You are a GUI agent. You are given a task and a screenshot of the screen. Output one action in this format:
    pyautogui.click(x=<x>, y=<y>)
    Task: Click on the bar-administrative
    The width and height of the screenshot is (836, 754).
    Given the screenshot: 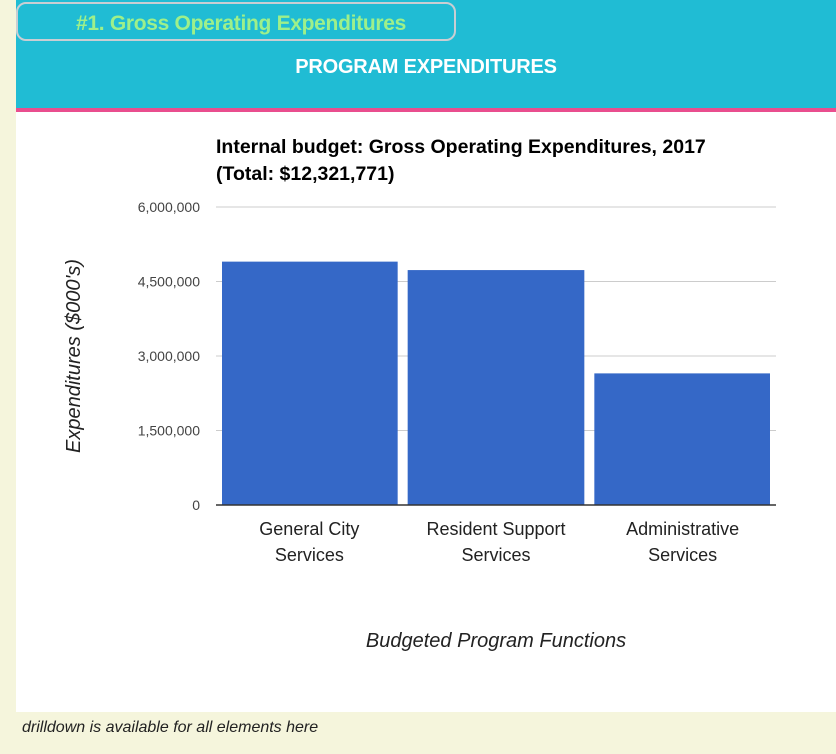 What is the action you would take?
    pyautogui.click(x=682, y=439)
    